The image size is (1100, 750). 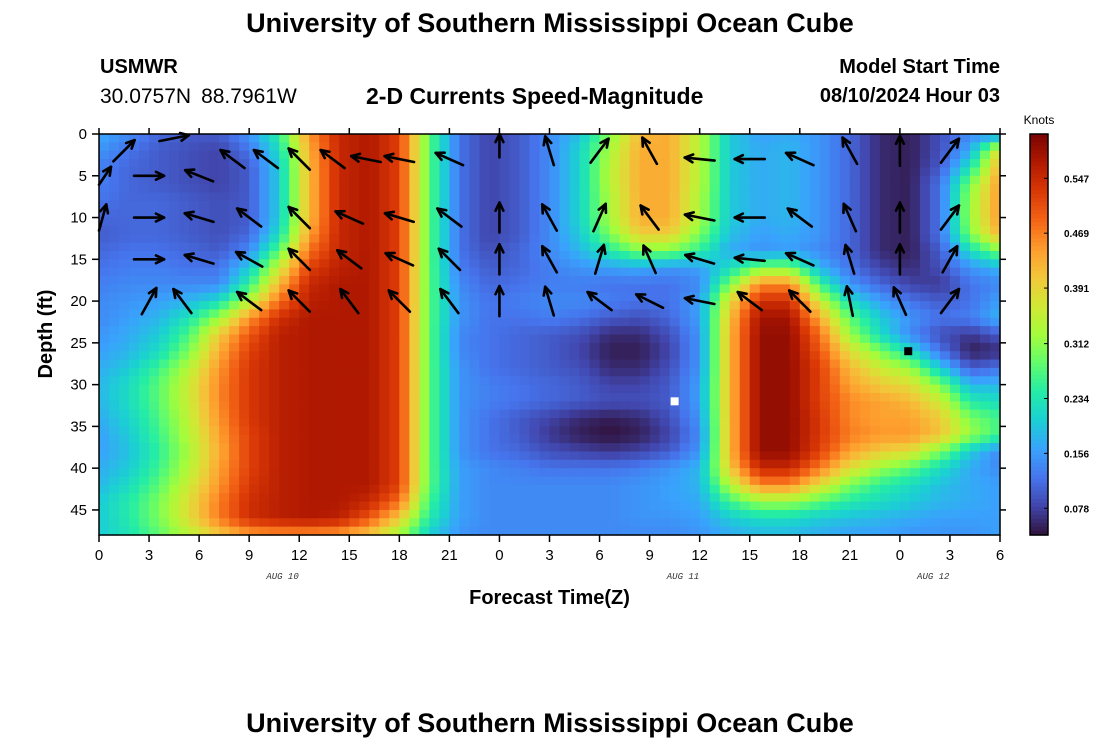 I want to click on colorbar-step, so click(x=1039, y=361).